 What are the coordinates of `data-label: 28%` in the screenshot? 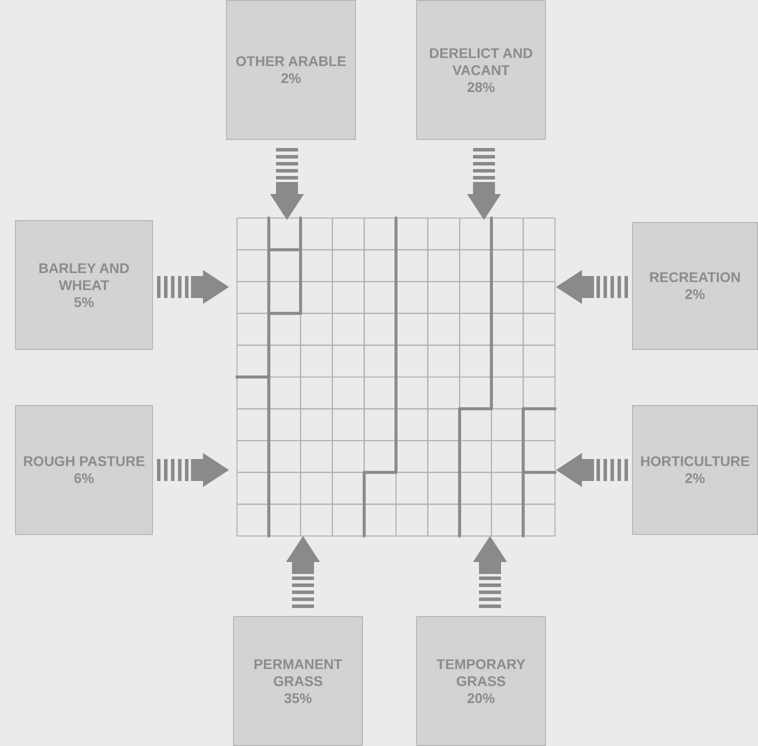 It's located at (481, 87).